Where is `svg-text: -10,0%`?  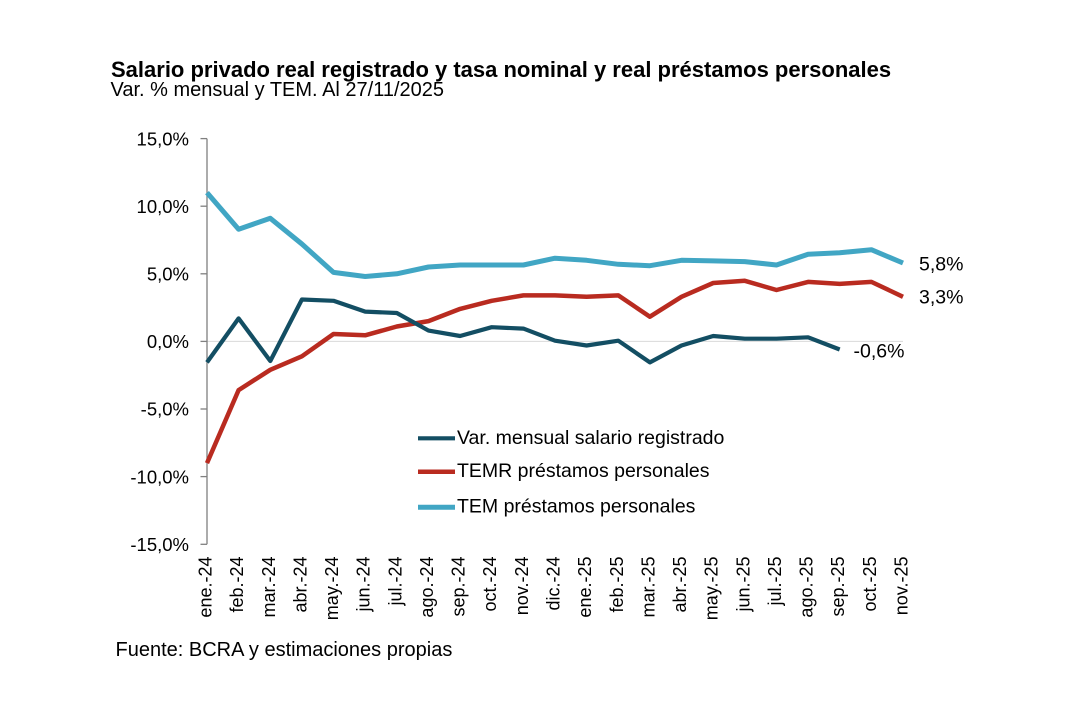
svg-text: -10,0% is located at coordinates (159, 476).